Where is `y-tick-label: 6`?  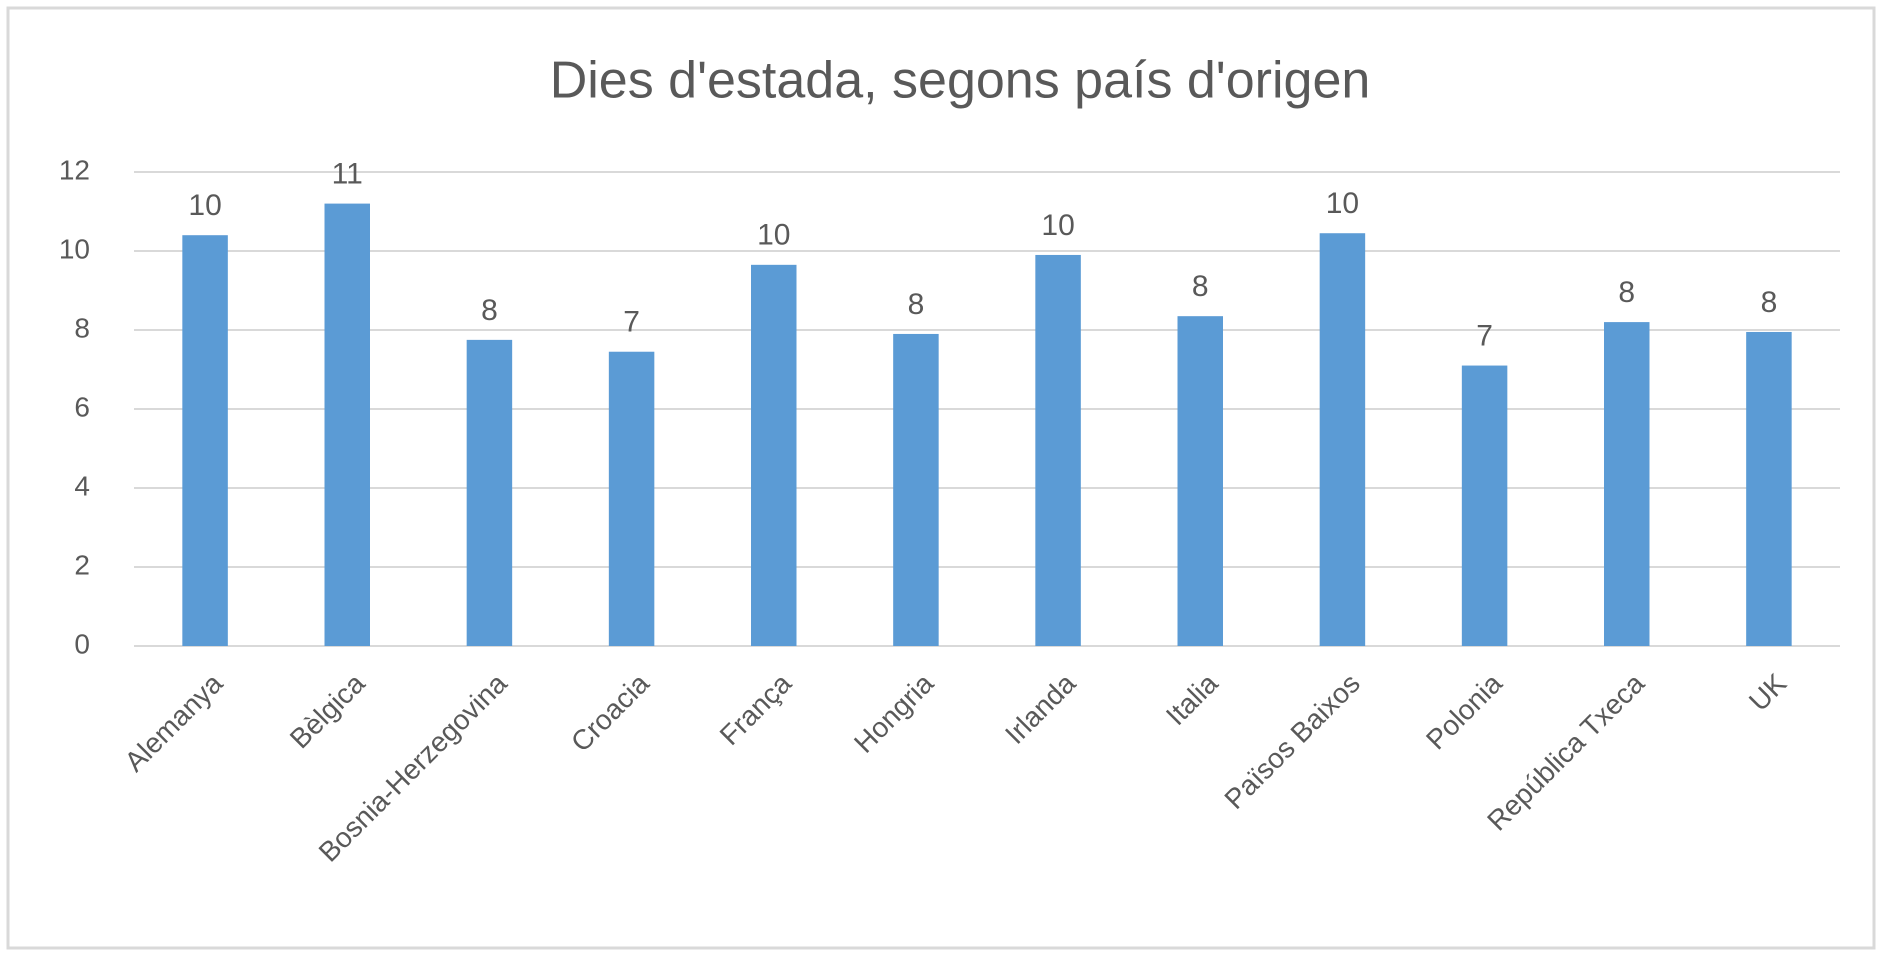 y-tick-label: 6 is located at coordinates (82, 406).